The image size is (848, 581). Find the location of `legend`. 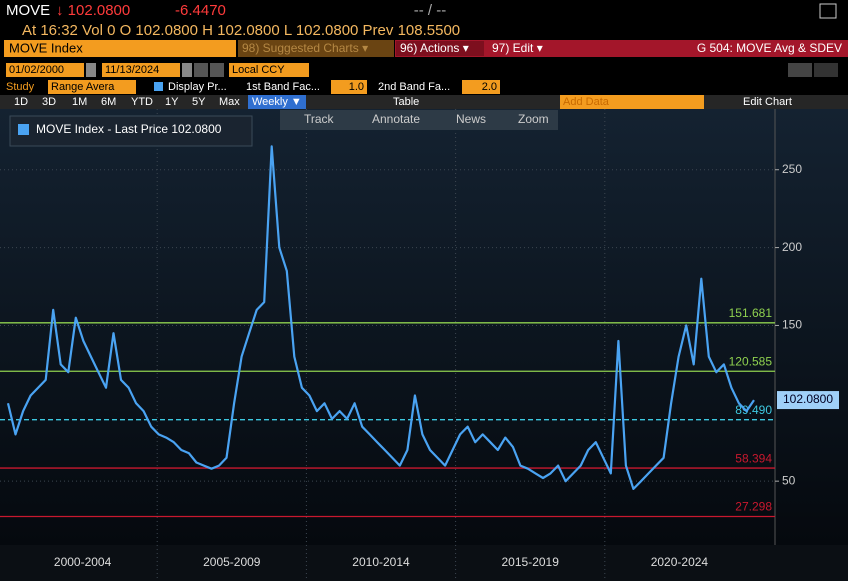

legend is located at coordinates (131, 131).